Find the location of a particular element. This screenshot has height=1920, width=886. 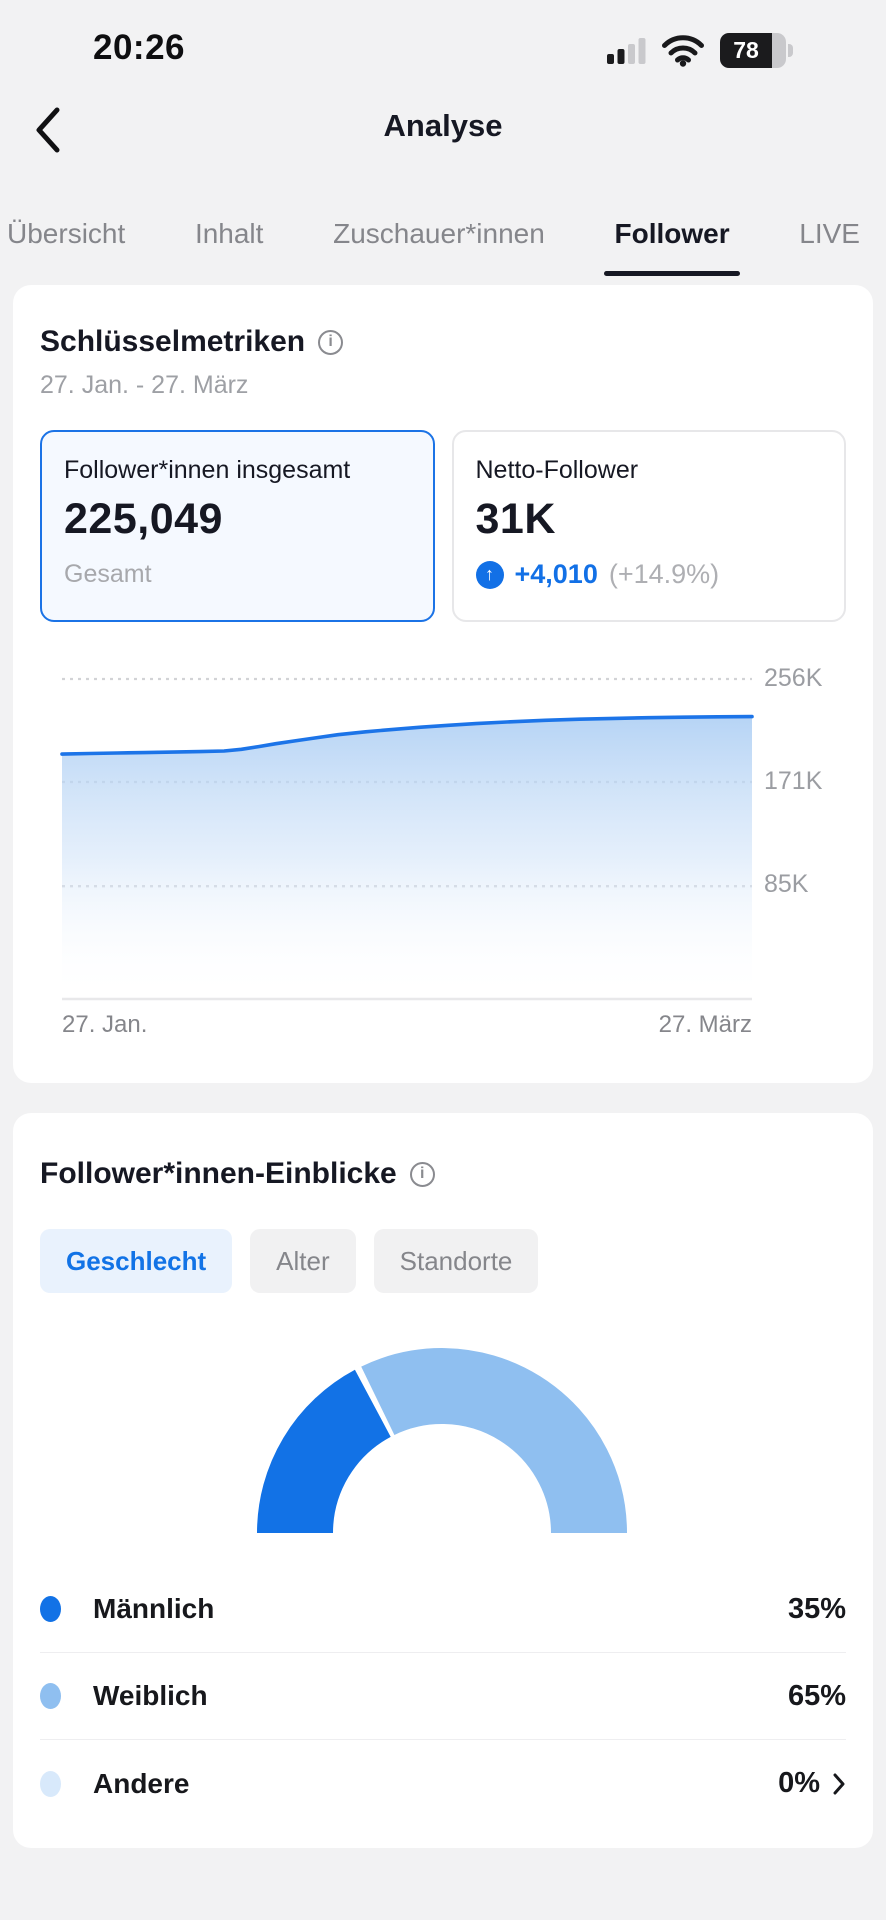

tab-follower: Follower is located at coordinates (672, 240).